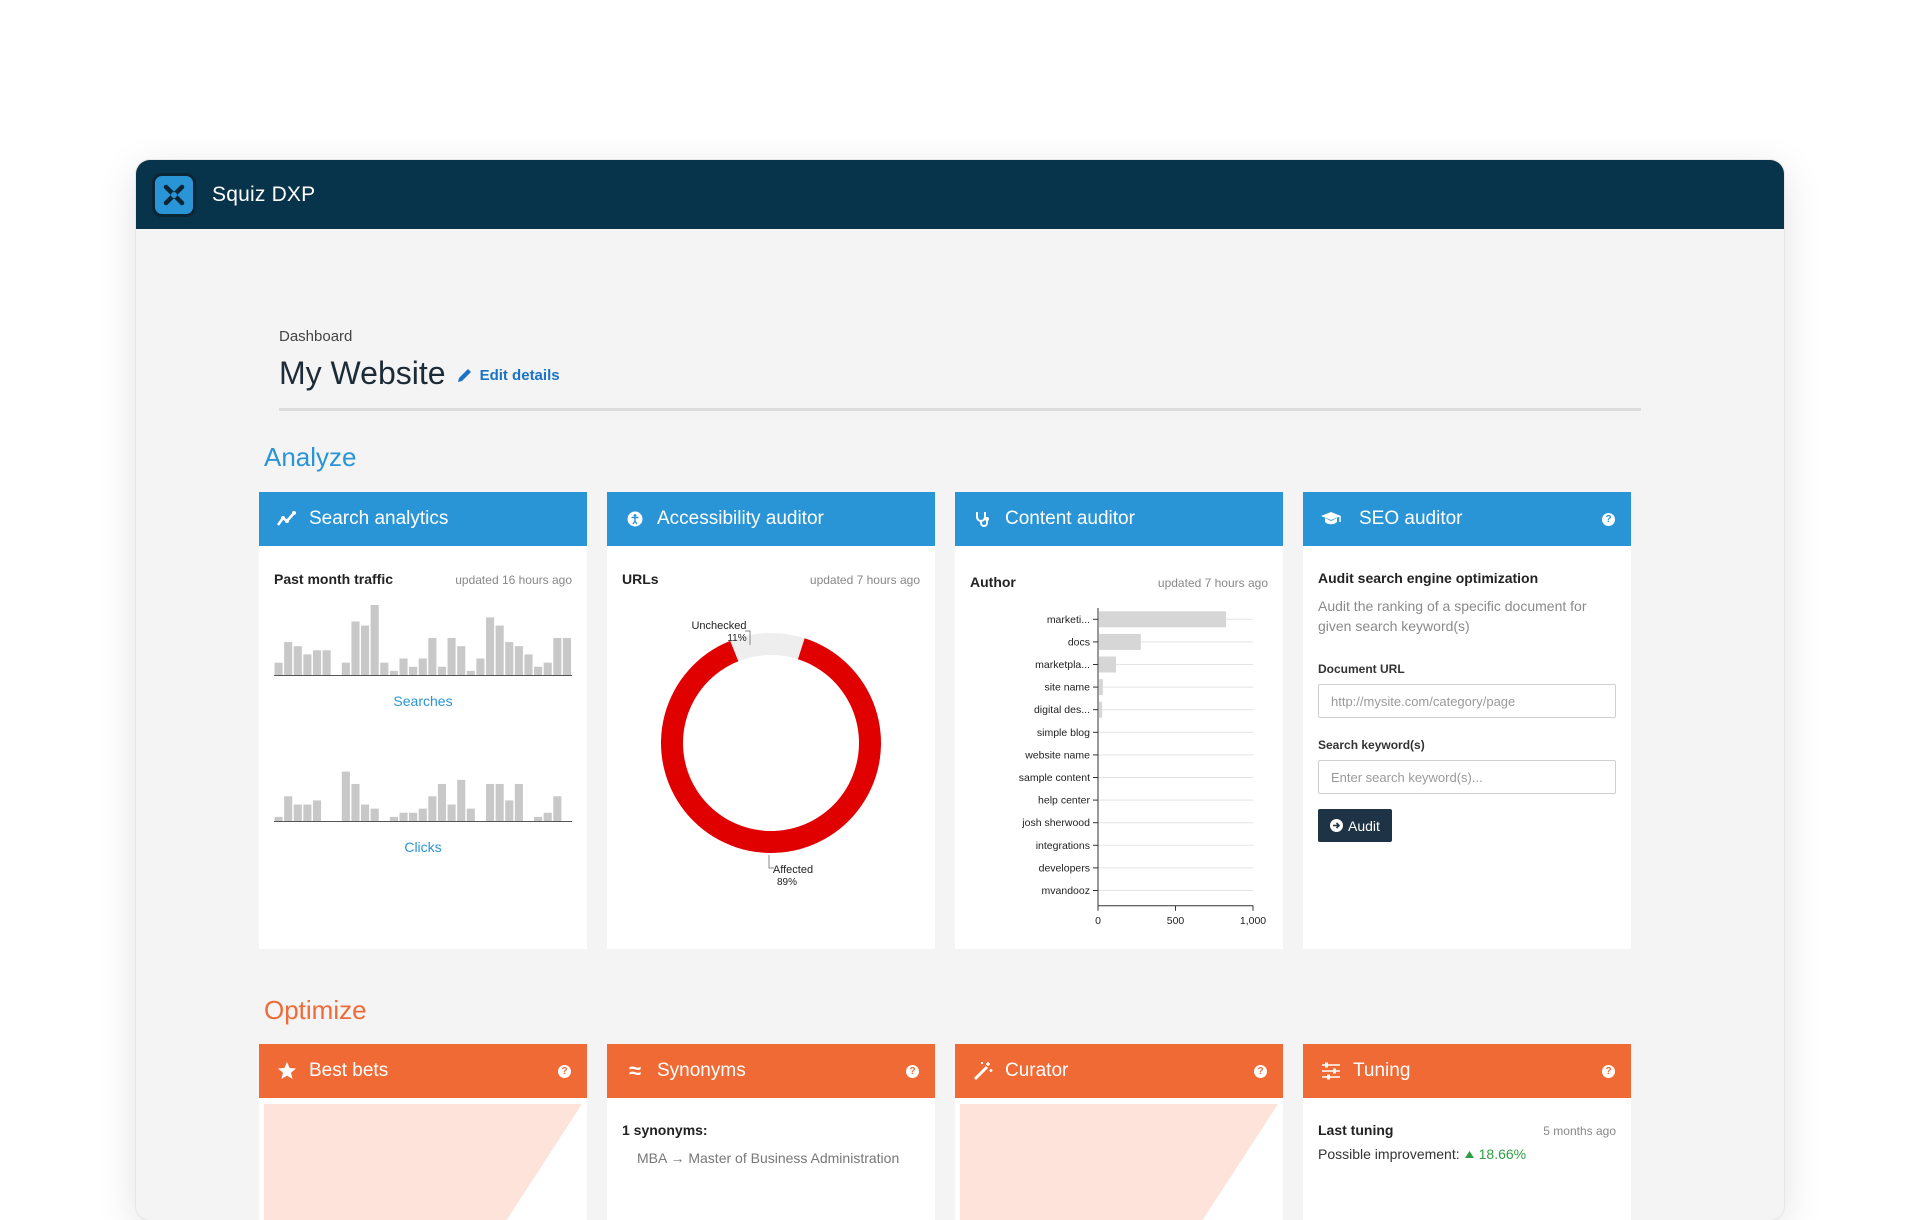  What do you see at coordinates (771, 519) in the screenshot?
I see `accessibility-header: Accessibility auditor` at bounding box center [771, 519].